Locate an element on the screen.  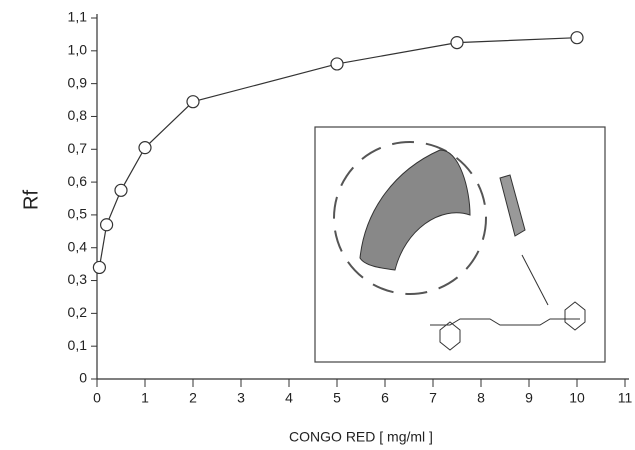
y-tick-label: 0,3 is located at coordinates (78, 279).